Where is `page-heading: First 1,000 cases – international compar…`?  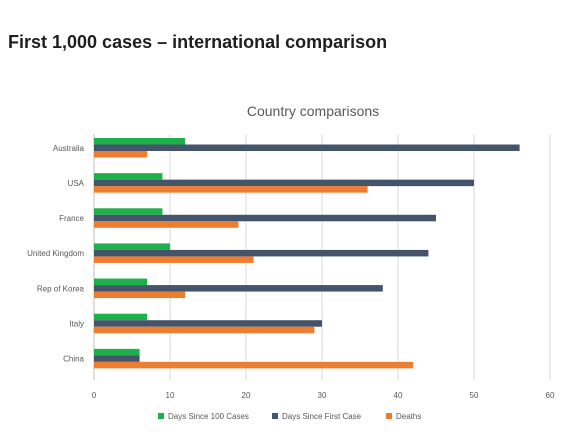
page-heading: First 1,000 cases – international compar… is located at coordinates (198, 42).